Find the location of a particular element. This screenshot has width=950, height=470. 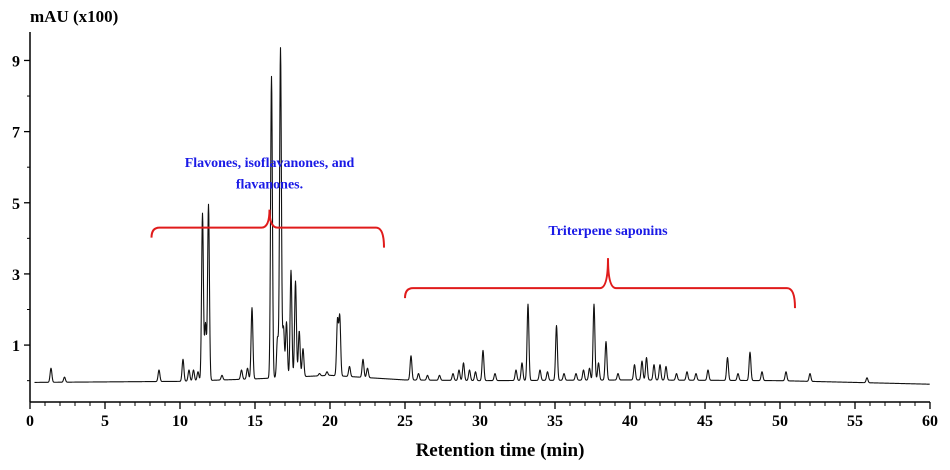

x-tick-label-5: 5 is located at coordinates (105, 421).